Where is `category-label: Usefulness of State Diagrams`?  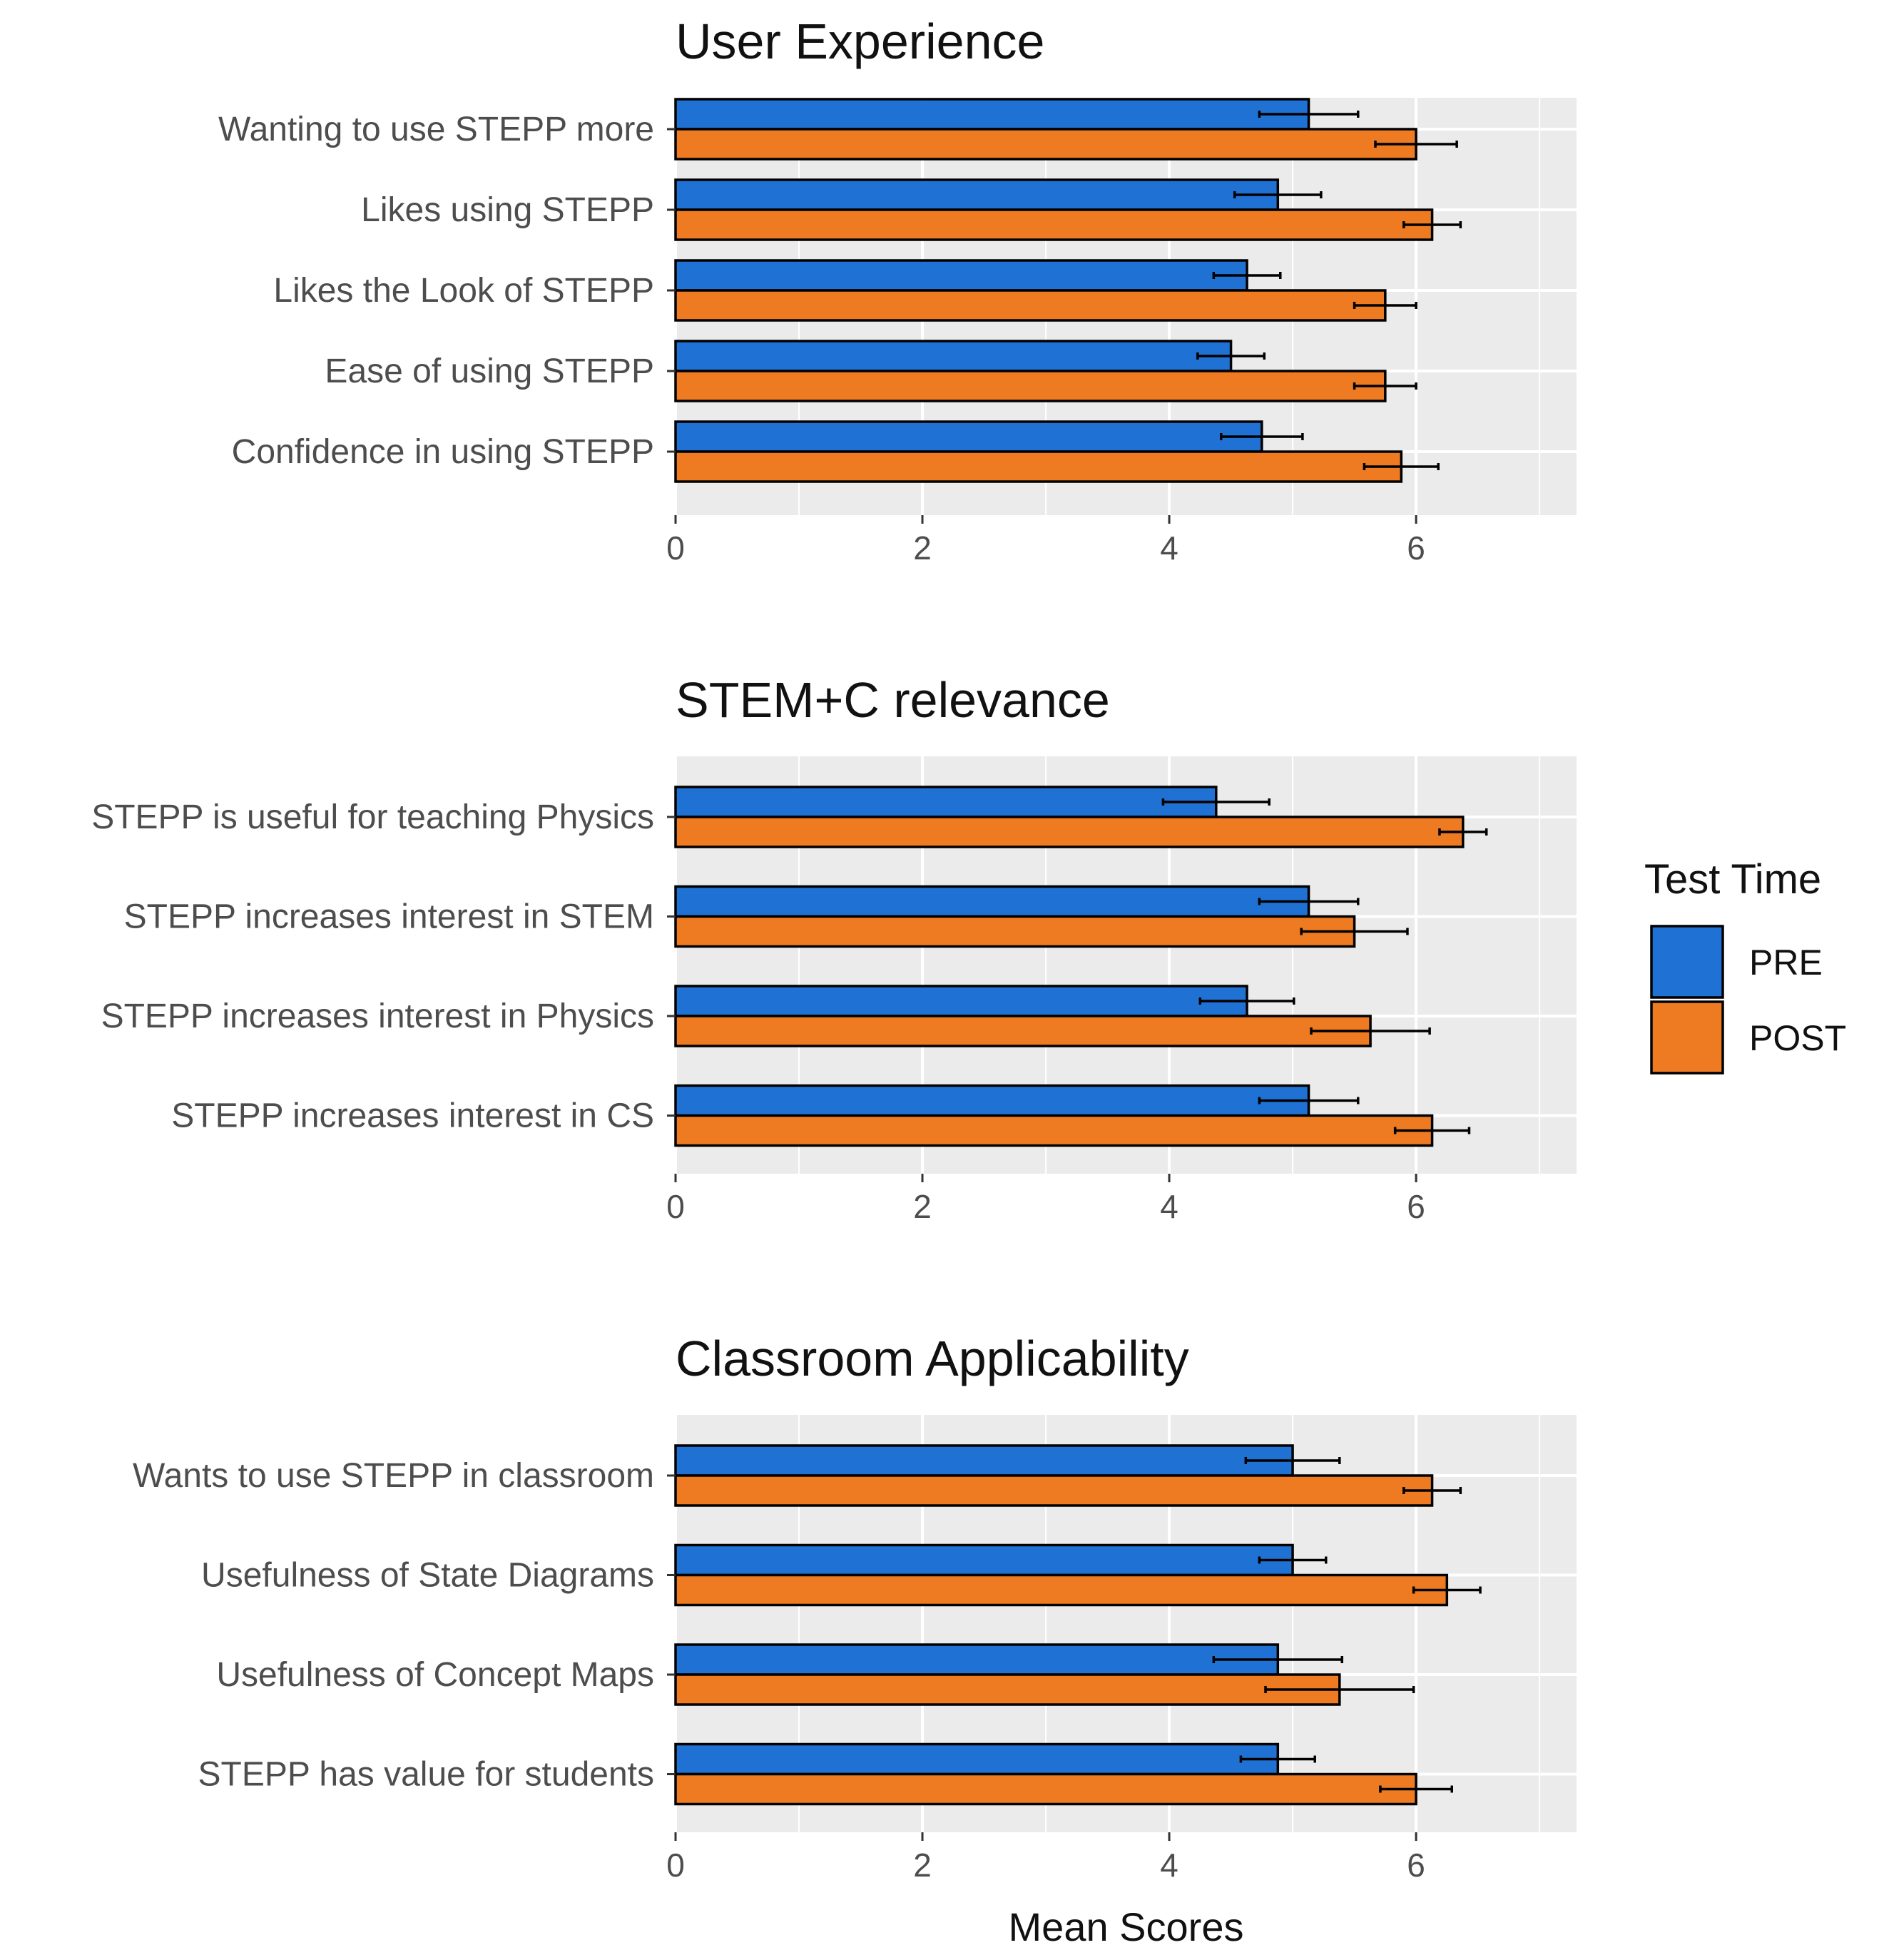
category-label: Usefulness of State Diagrams is located at coordinates (427, 1576).